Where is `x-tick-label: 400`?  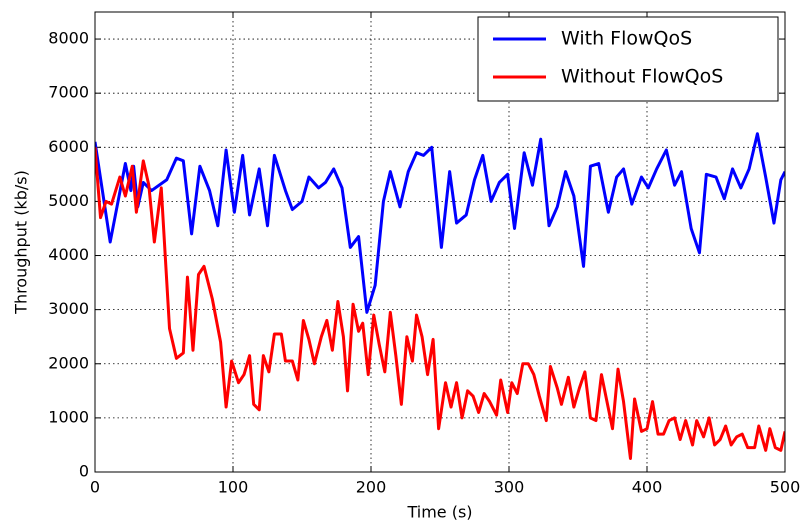
x-tick-label: 400 is located at coordinates (647, 487).